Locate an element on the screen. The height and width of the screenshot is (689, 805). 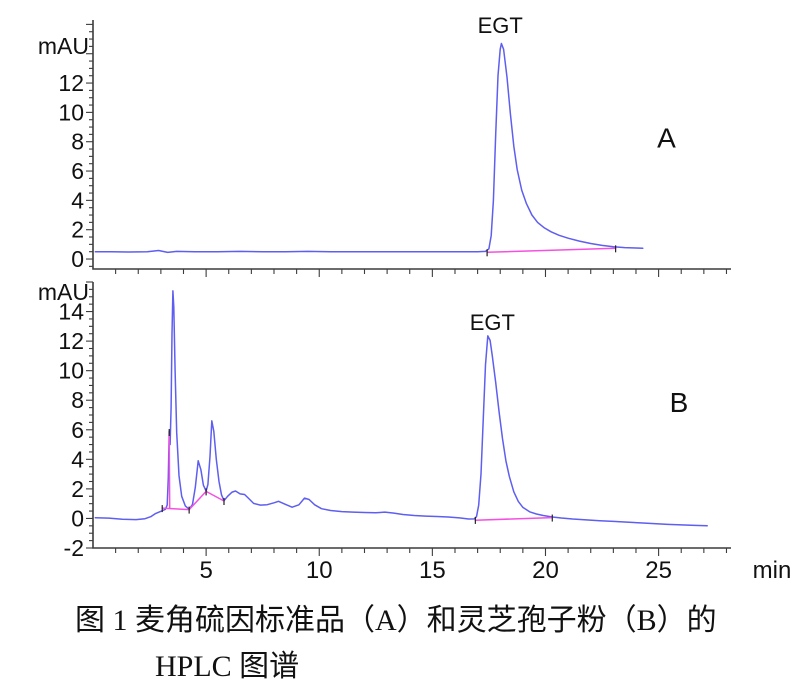
x-tick-label: 10 is located at coordinates (319, 570).